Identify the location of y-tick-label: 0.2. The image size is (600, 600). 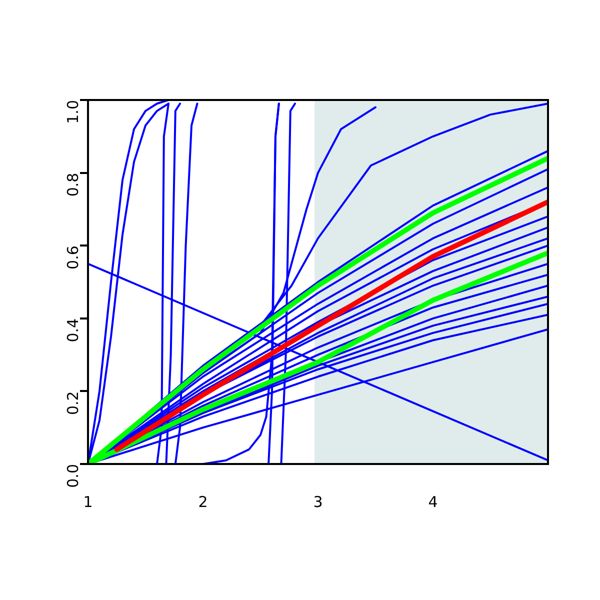
(73, 403).